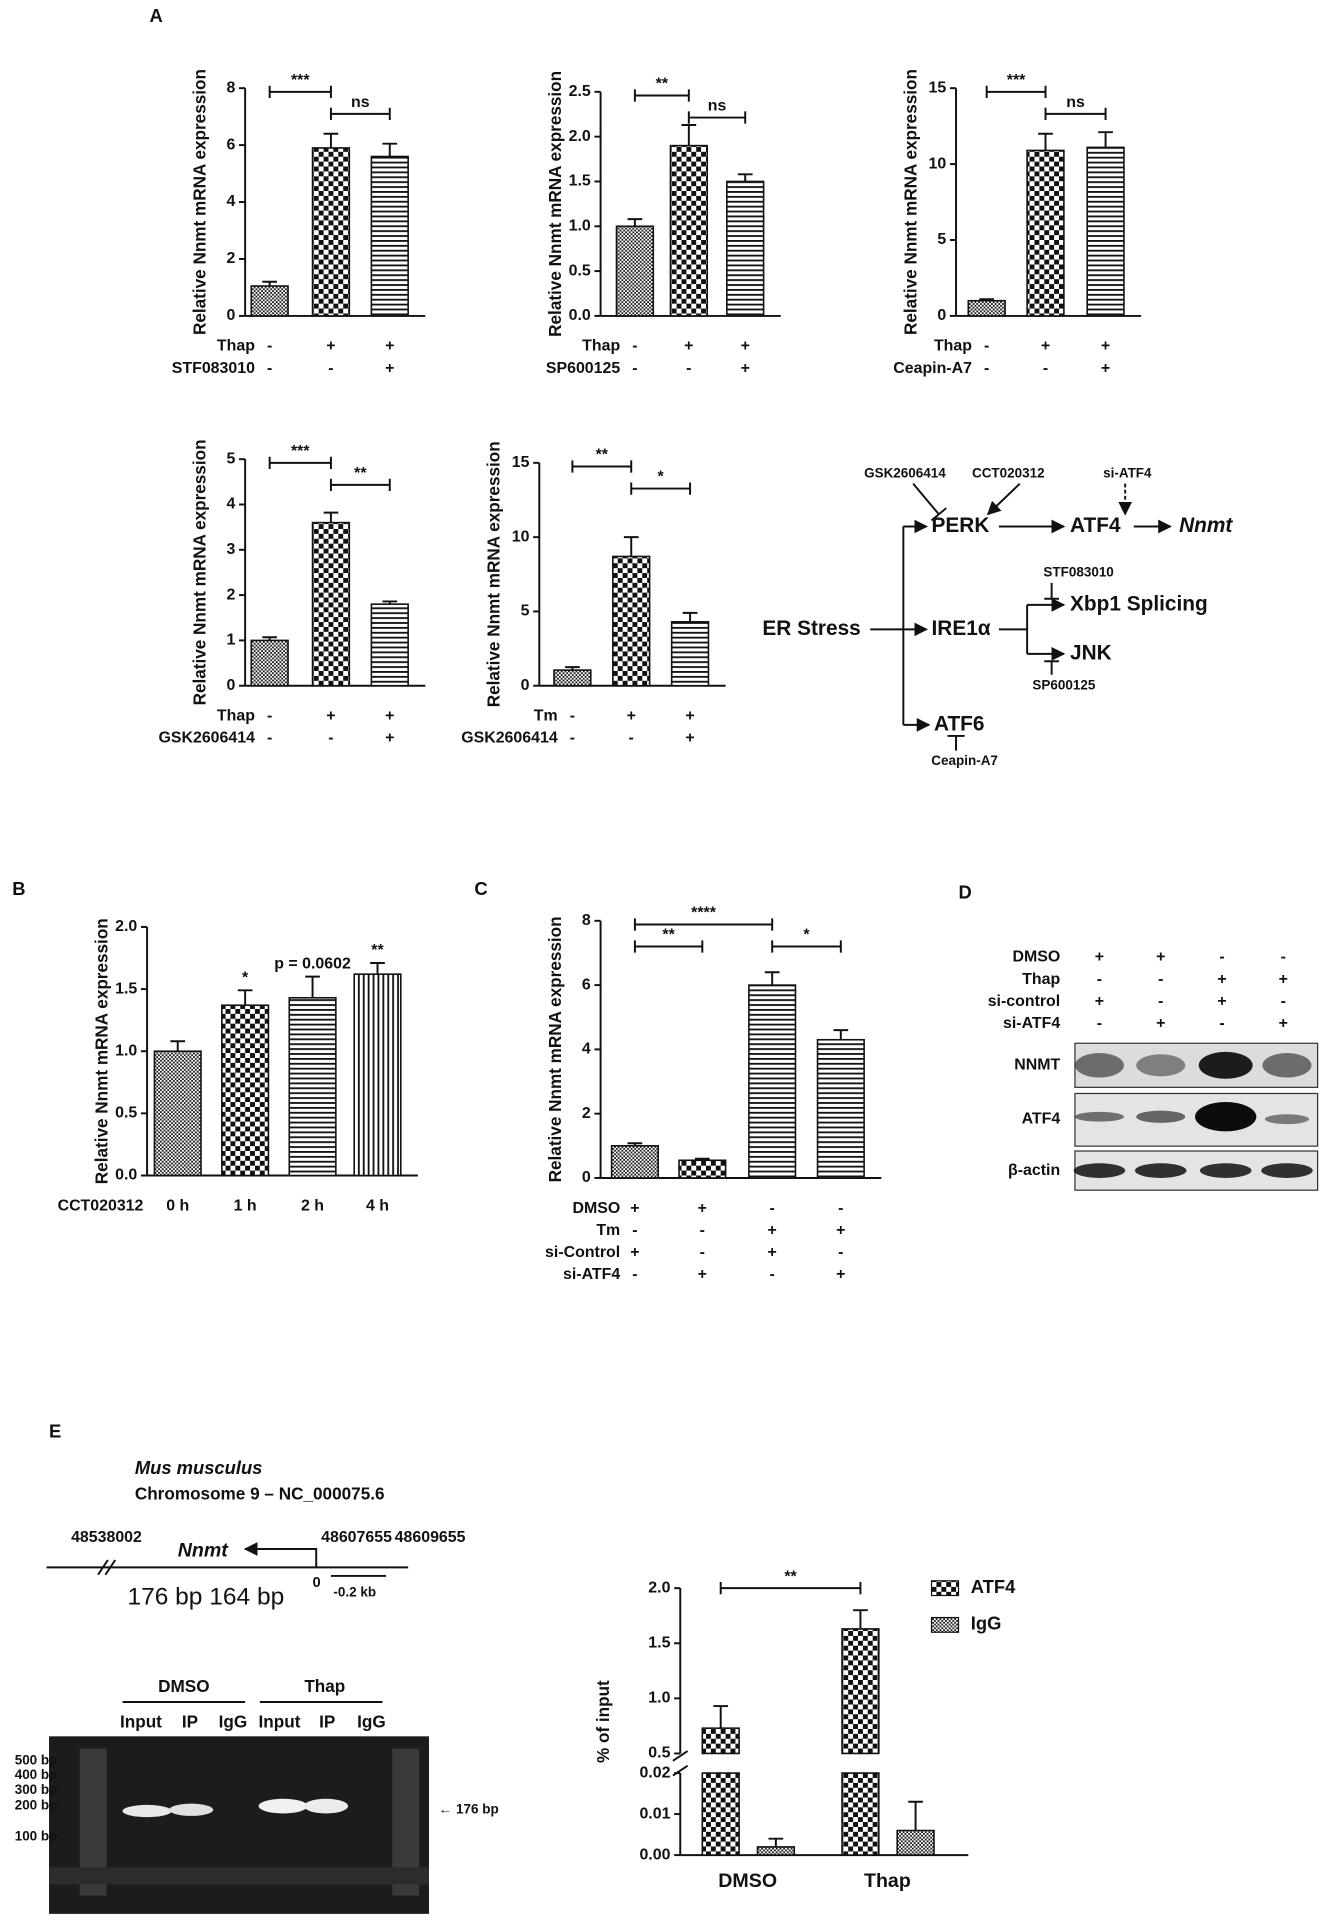 Image resolution: width=1336 pixels, height=1920 pixels. I want to click on condition-label: GSK2606414, so click(509, 738).